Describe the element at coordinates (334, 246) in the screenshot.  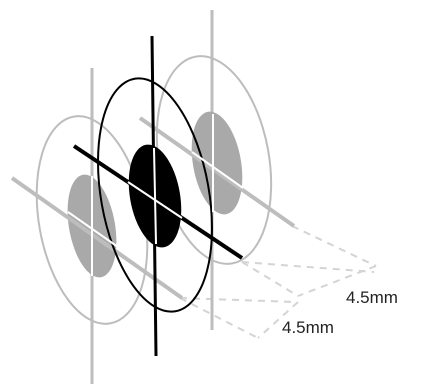
I see `guide-line-back` at that location.